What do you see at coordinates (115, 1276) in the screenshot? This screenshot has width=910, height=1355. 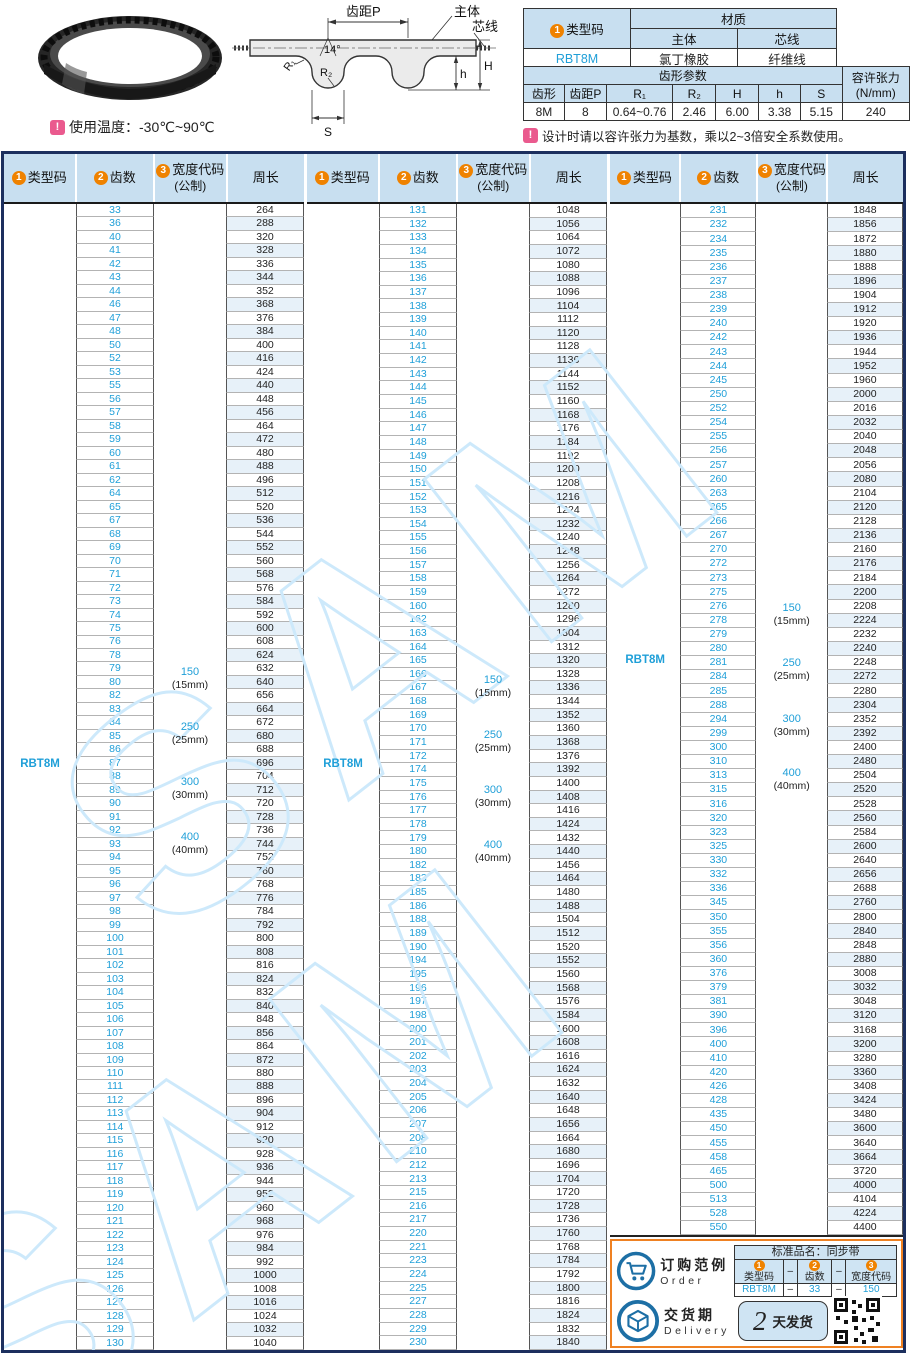 I see `teeth-cell: 125` at bounding box center [115, 1276].